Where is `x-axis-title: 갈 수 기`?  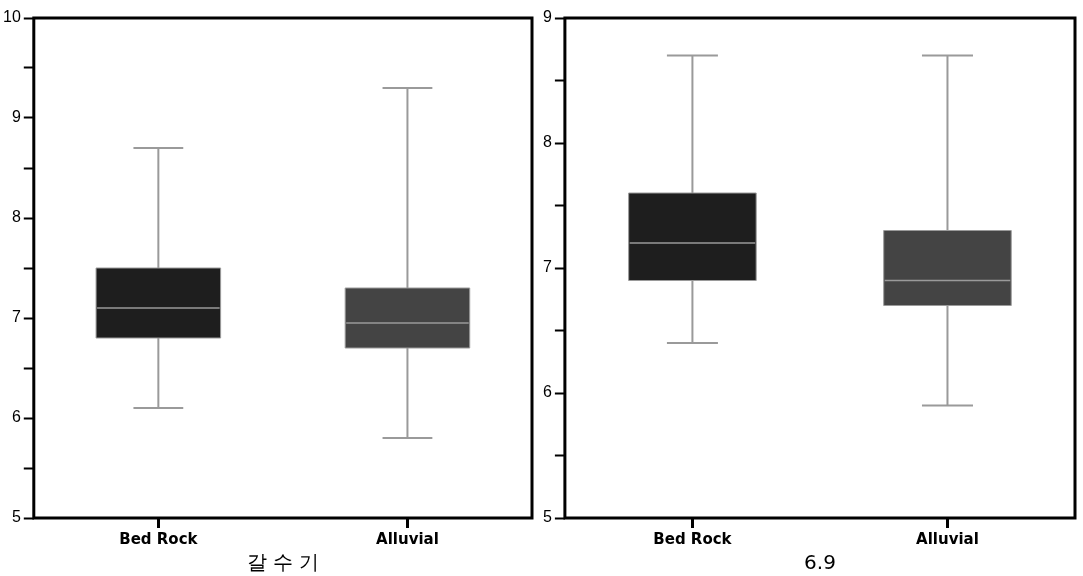 x-axis-title: 갈 수 기 is located at coordinates (283, 562).